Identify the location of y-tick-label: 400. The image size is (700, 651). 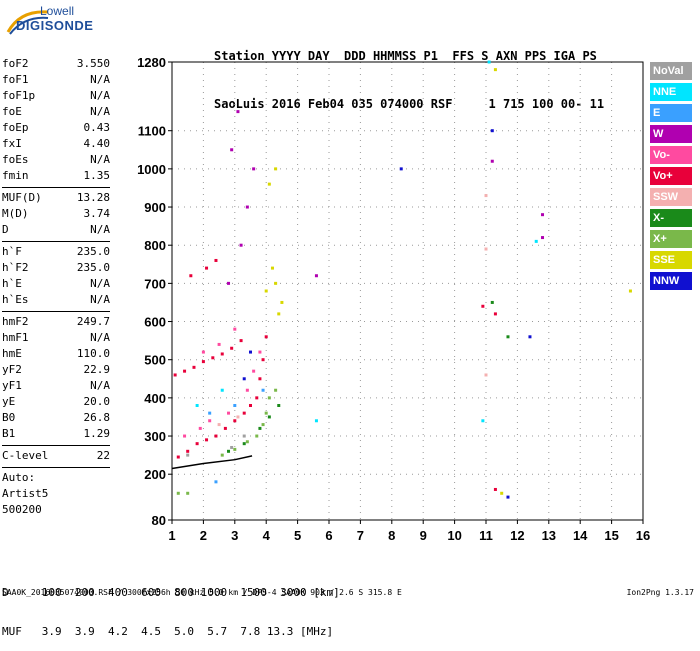
(155, 398).